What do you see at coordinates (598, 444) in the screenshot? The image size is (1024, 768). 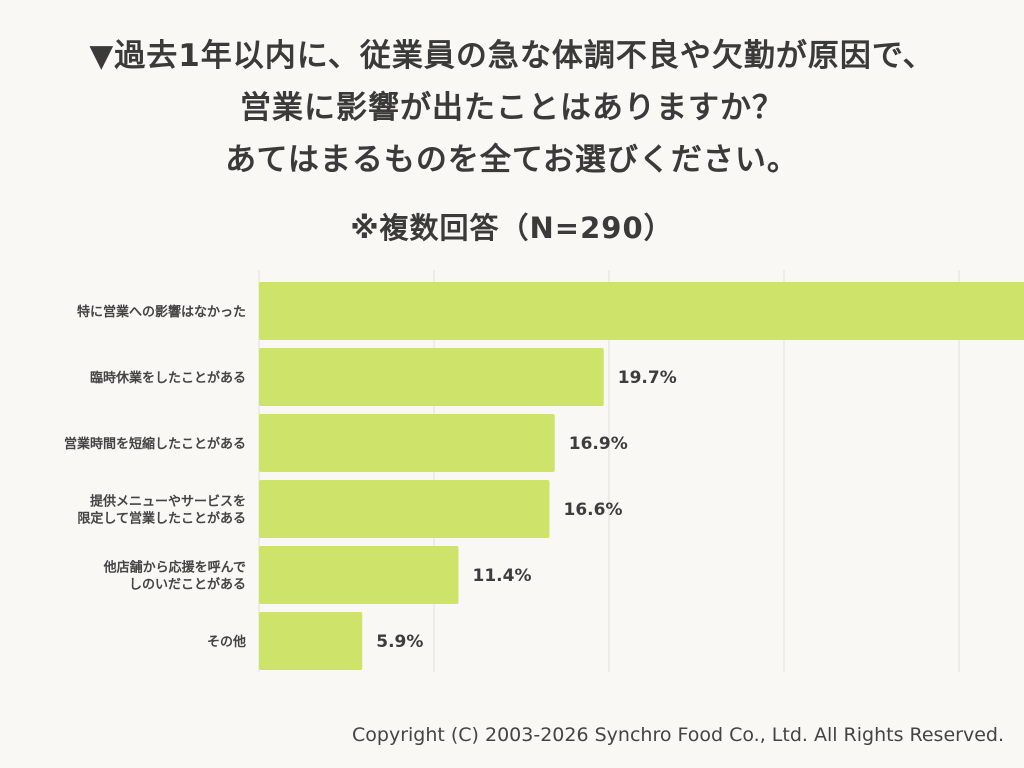 I see `data-label: 16.9%` at bounding box center [598, 444].